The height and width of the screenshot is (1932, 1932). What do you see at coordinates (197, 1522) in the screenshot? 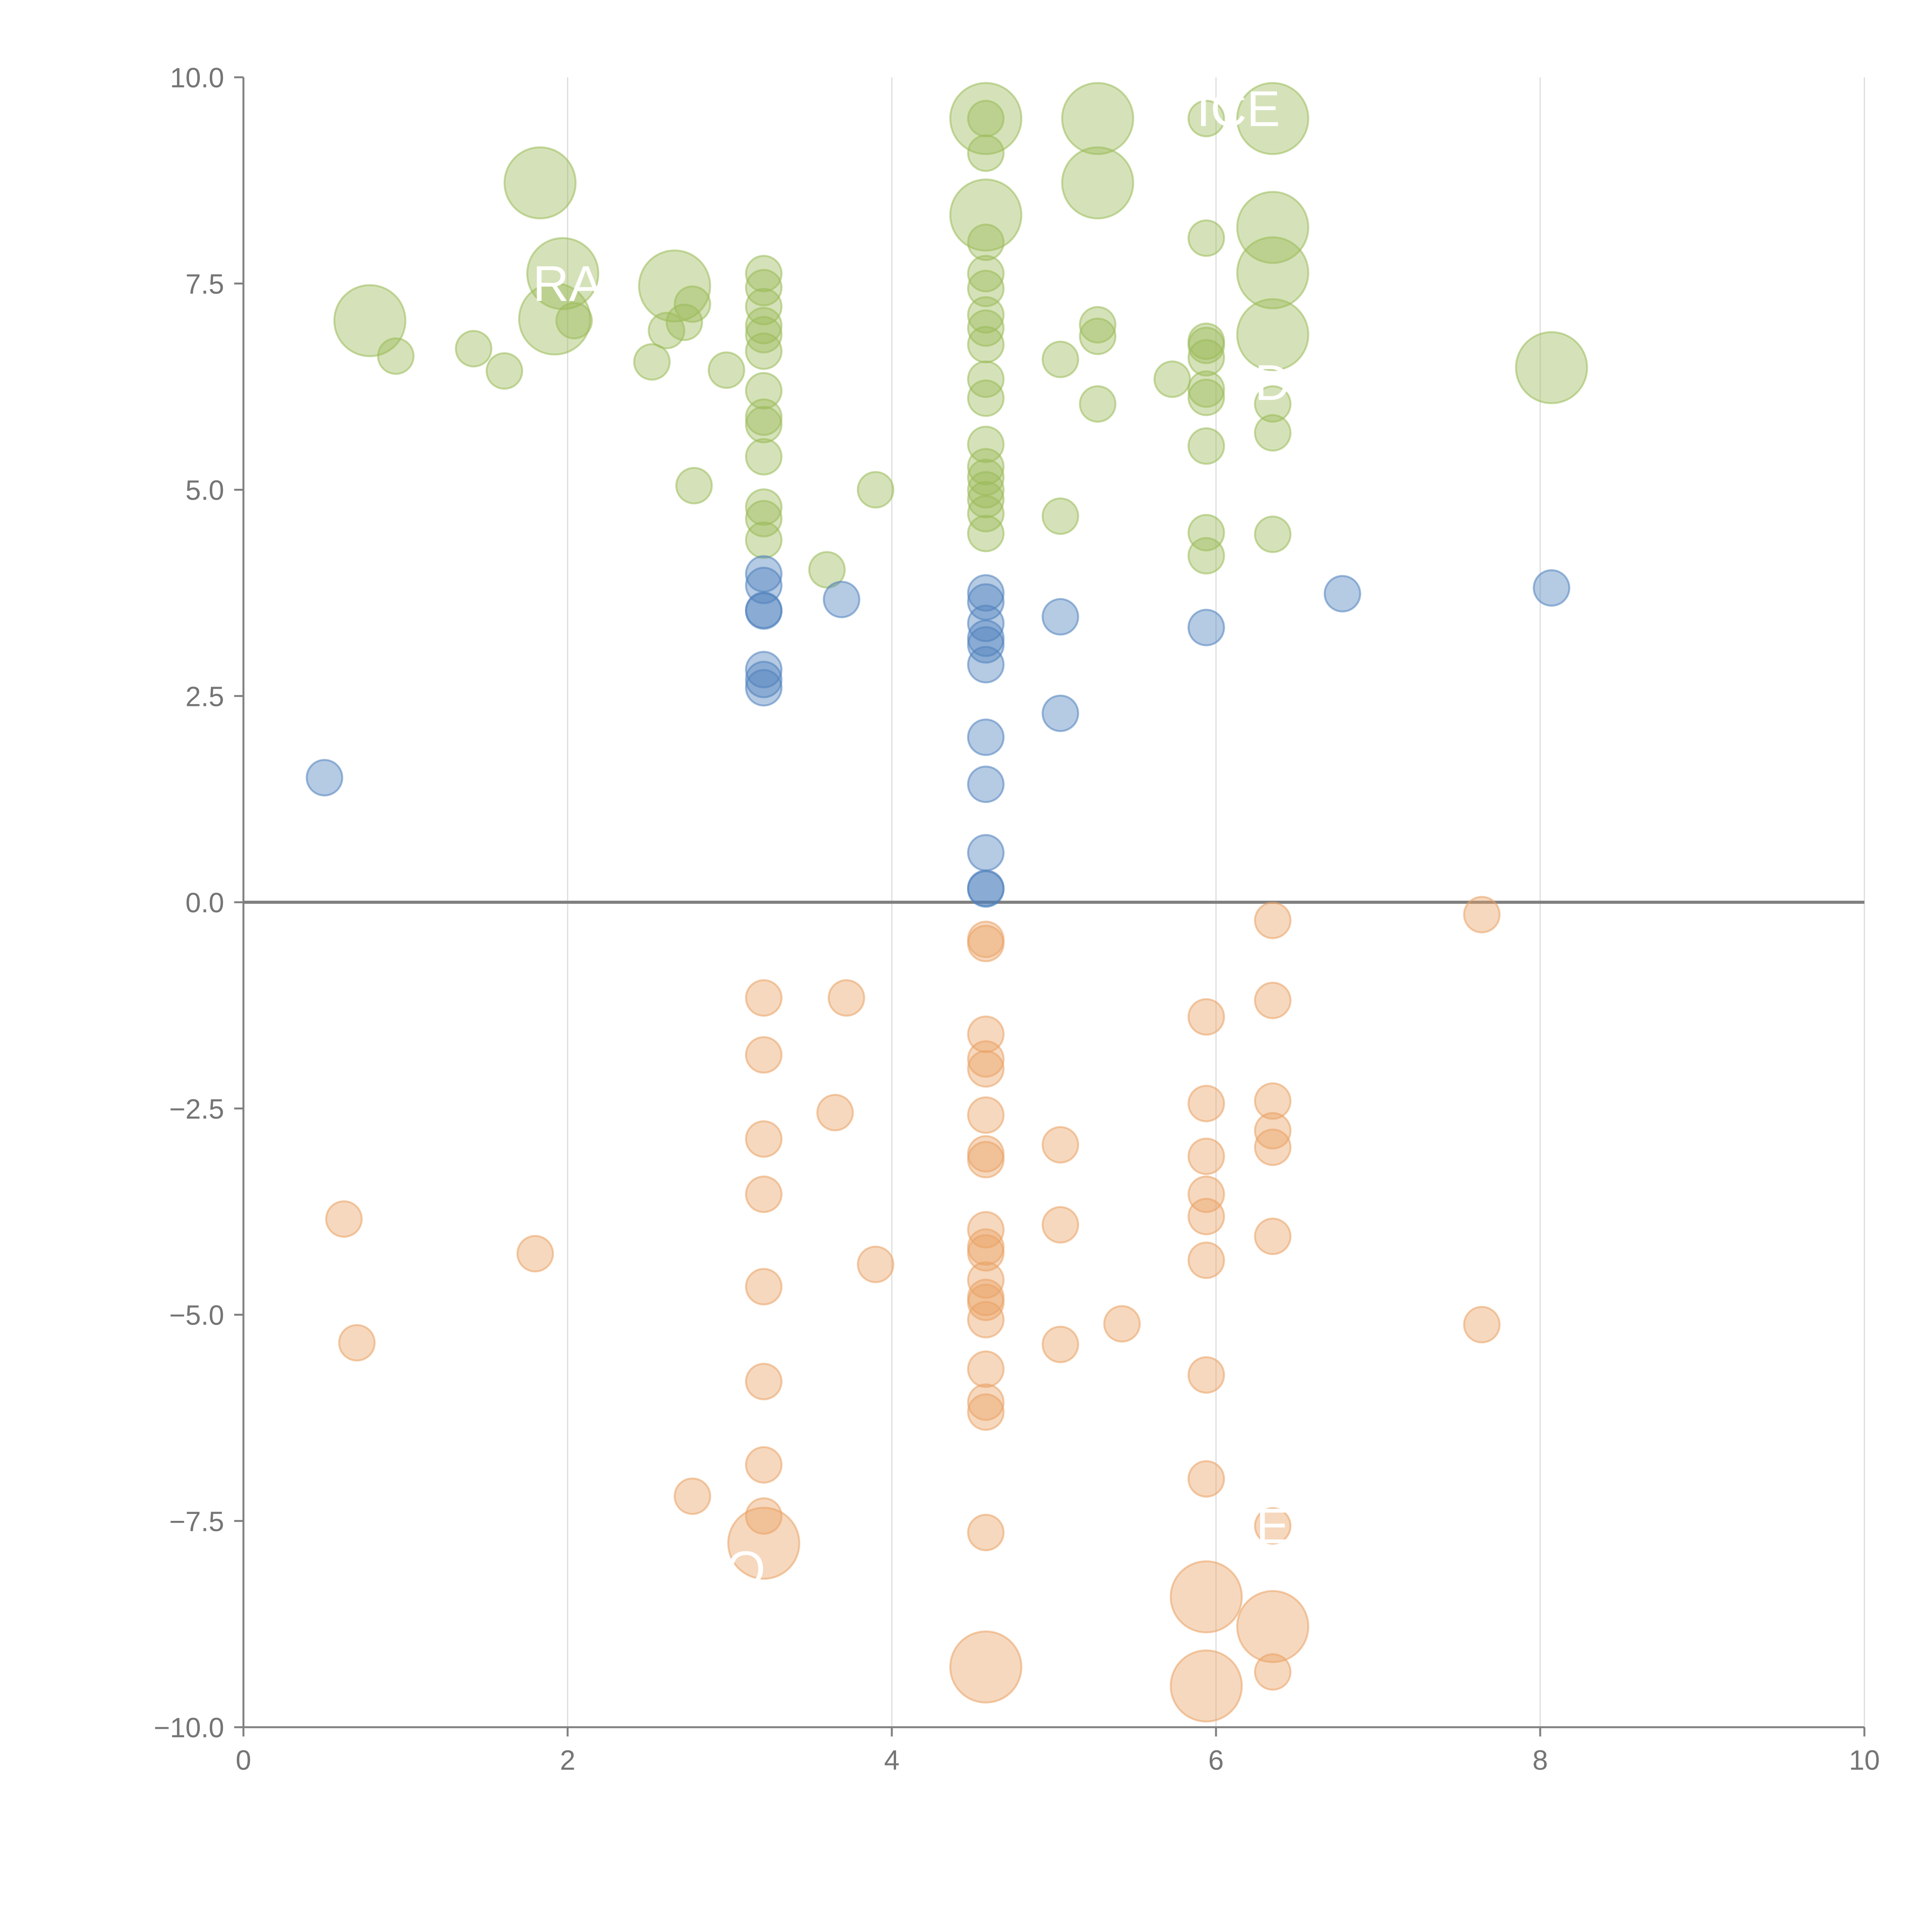
I see `y-tick-label: −7.5` at bounding box center [197, 1522].